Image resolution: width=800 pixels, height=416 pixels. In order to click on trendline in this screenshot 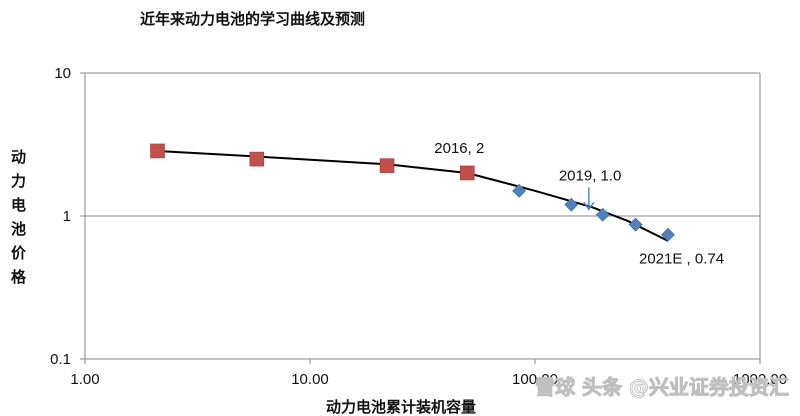, I will do `click(413, 196)`.